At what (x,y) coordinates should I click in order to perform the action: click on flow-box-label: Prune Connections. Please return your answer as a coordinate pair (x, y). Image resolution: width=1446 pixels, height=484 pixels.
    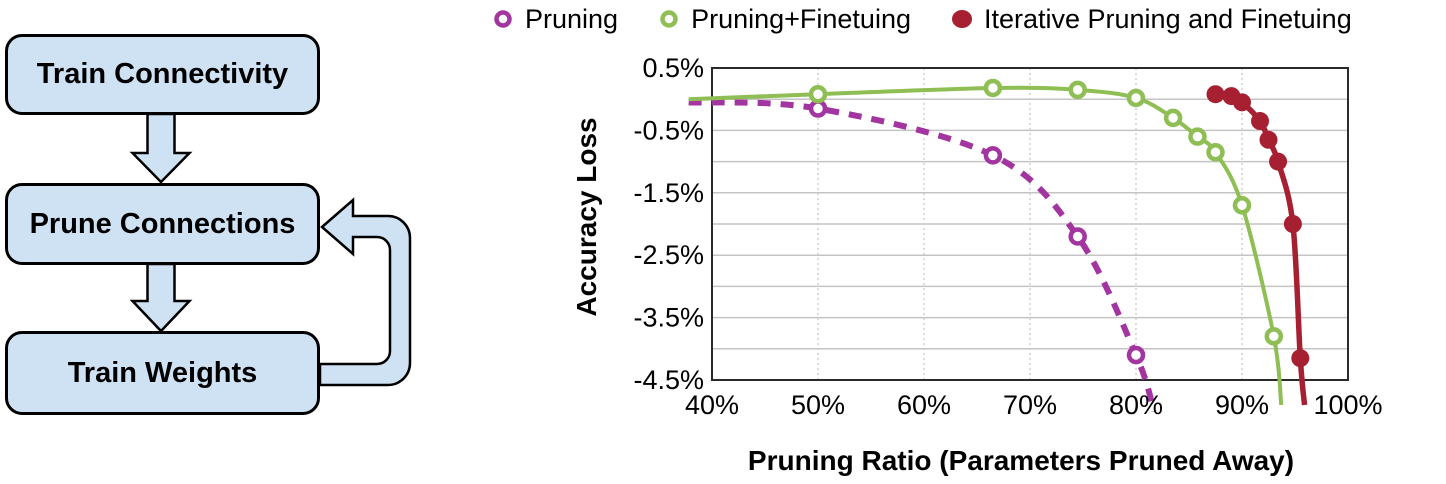
    Looking at the image, I should click on (162, 223).